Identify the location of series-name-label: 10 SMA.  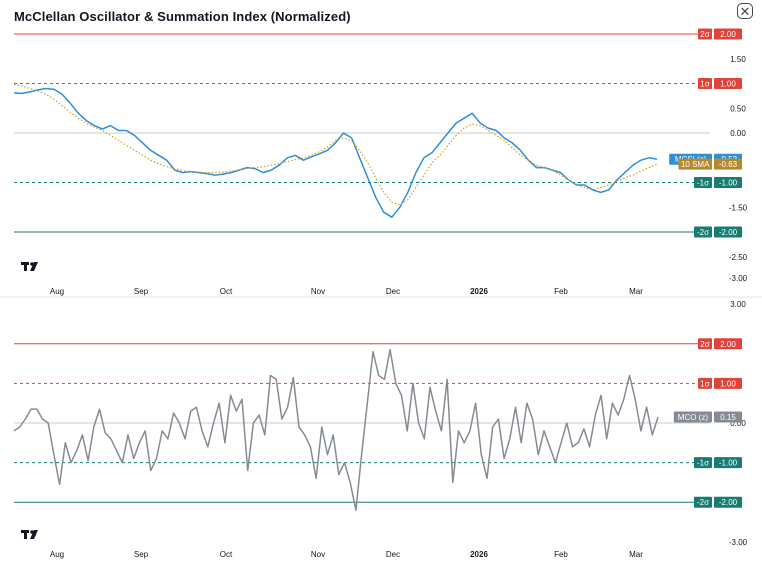
(695, 164).